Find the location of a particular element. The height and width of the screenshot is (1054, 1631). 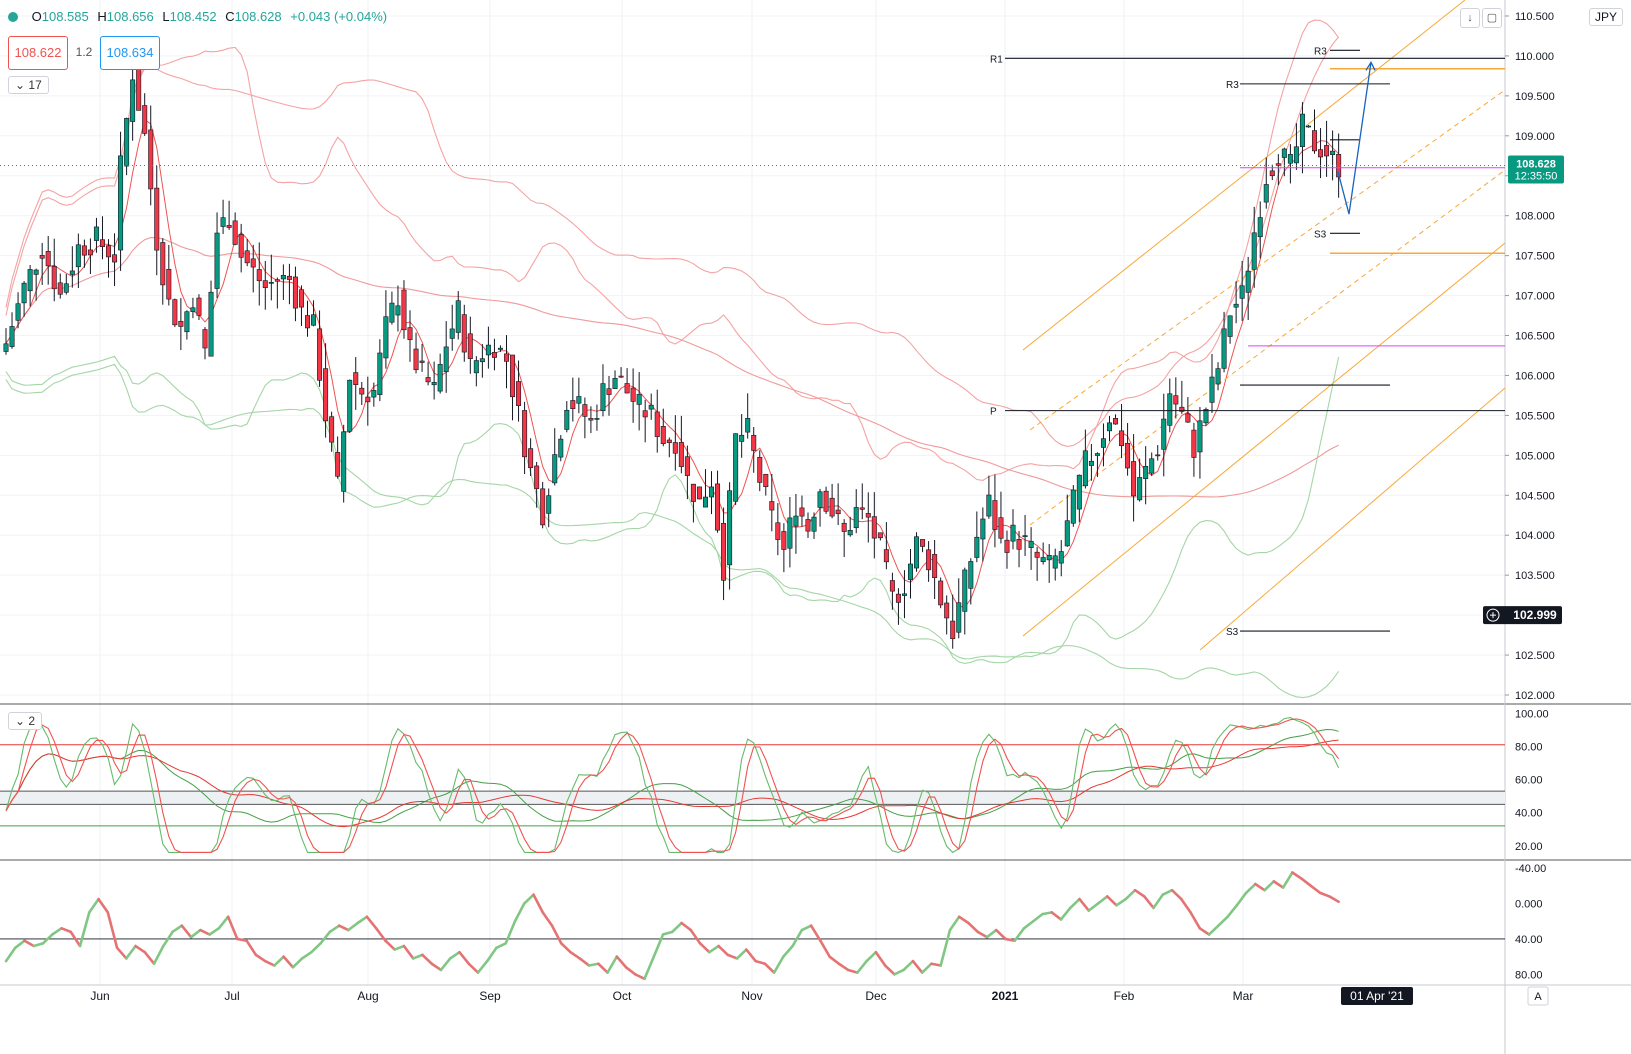

low-value: 108.452 is located at coordinates (193, 16).